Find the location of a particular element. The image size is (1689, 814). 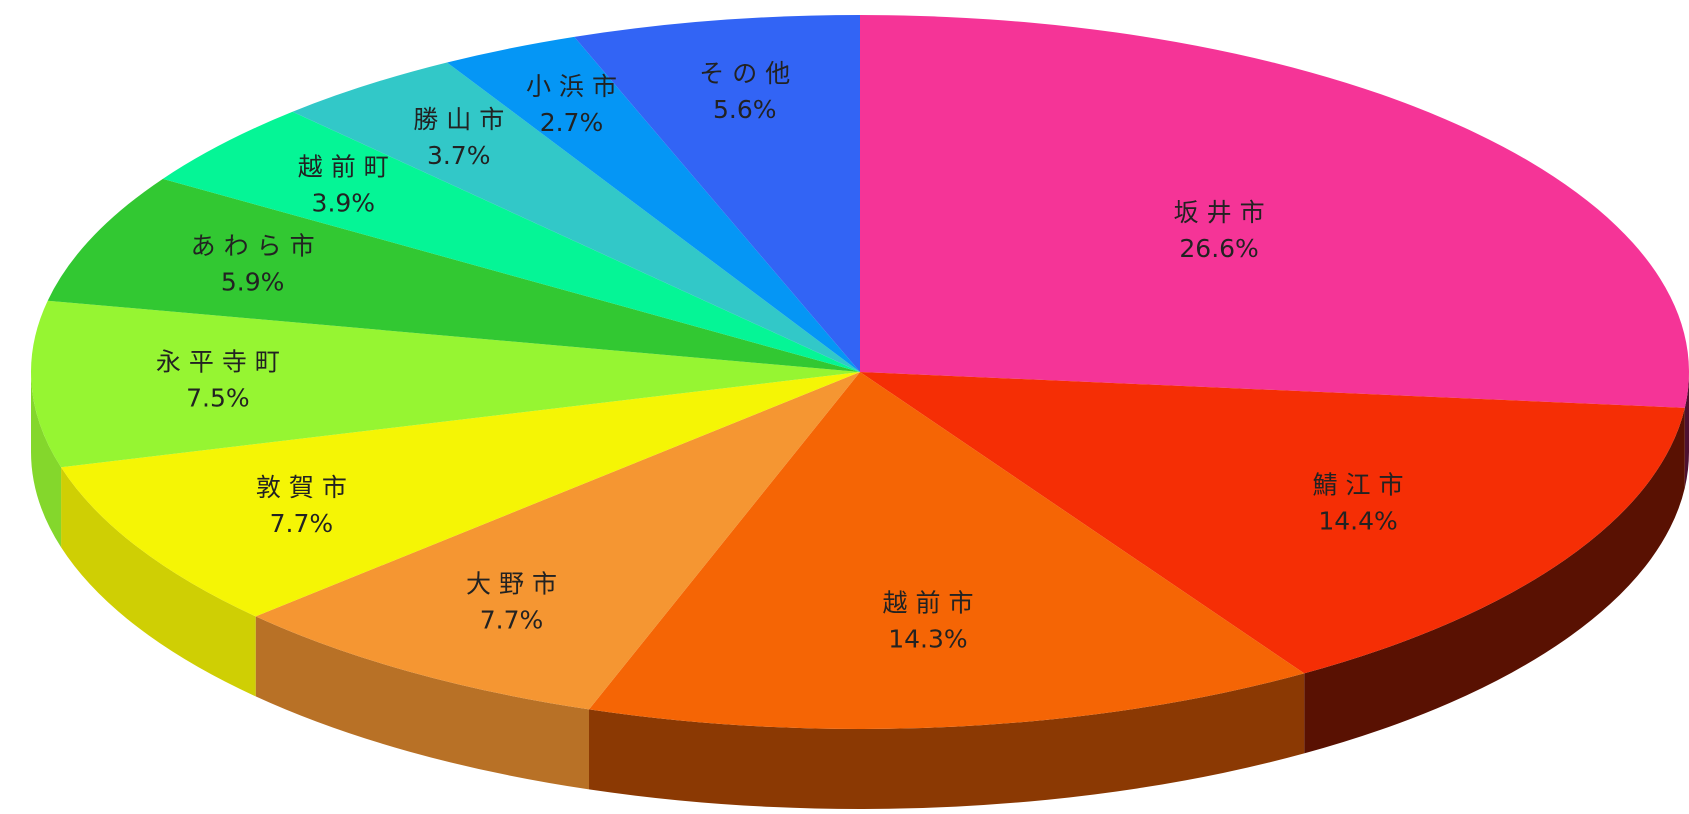

slice-label: 越前市 is located at coordinates (931, 603).